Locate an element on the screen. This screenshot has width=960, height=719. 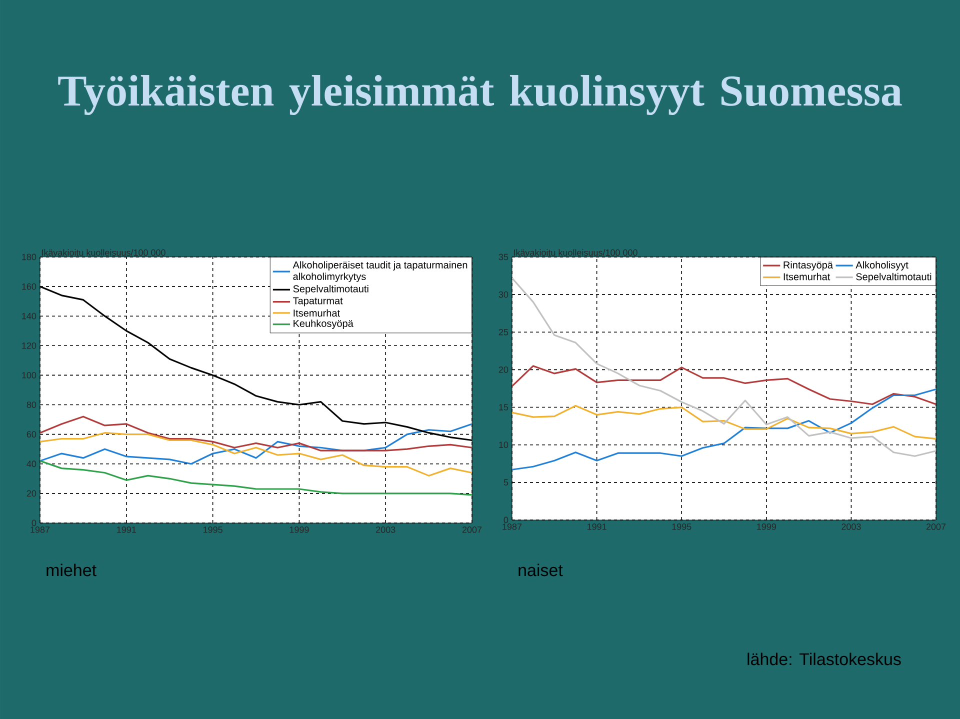
y-tick-label: 100 is located at coordinates (29, 375).